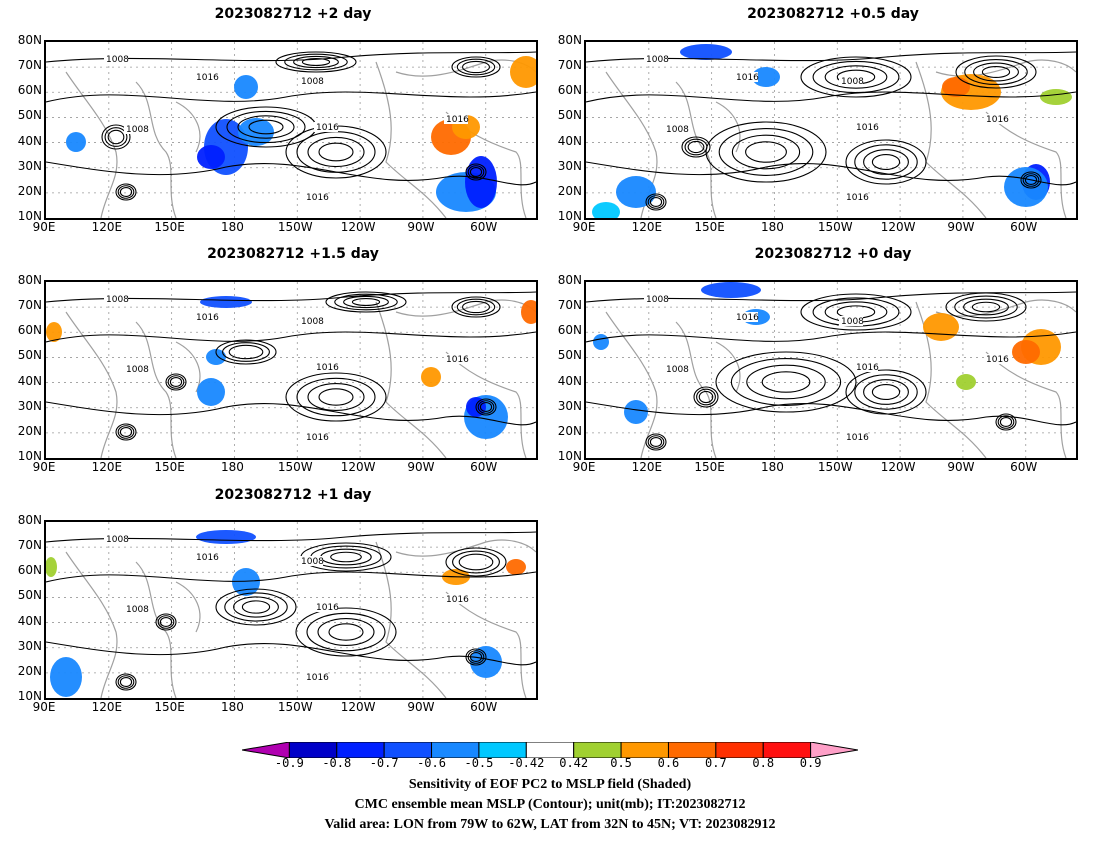 The image size is (1100, 850). What do you see at coordinates (232, 467) in the screenshot?
I see `lon-tick-label: 180` at bounding box center [232, 467].